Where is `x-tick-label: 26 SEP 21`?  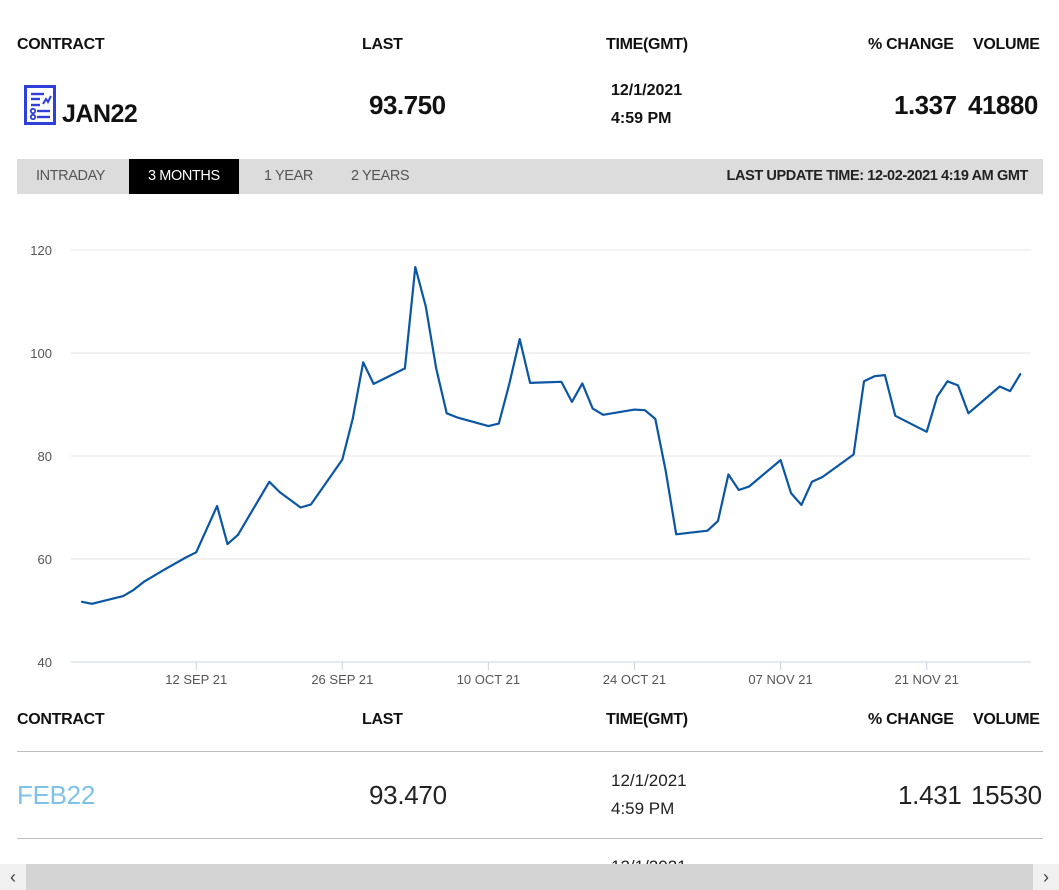 x-tick-label: 26 SEP 21 is located at coordinates (342, 679).